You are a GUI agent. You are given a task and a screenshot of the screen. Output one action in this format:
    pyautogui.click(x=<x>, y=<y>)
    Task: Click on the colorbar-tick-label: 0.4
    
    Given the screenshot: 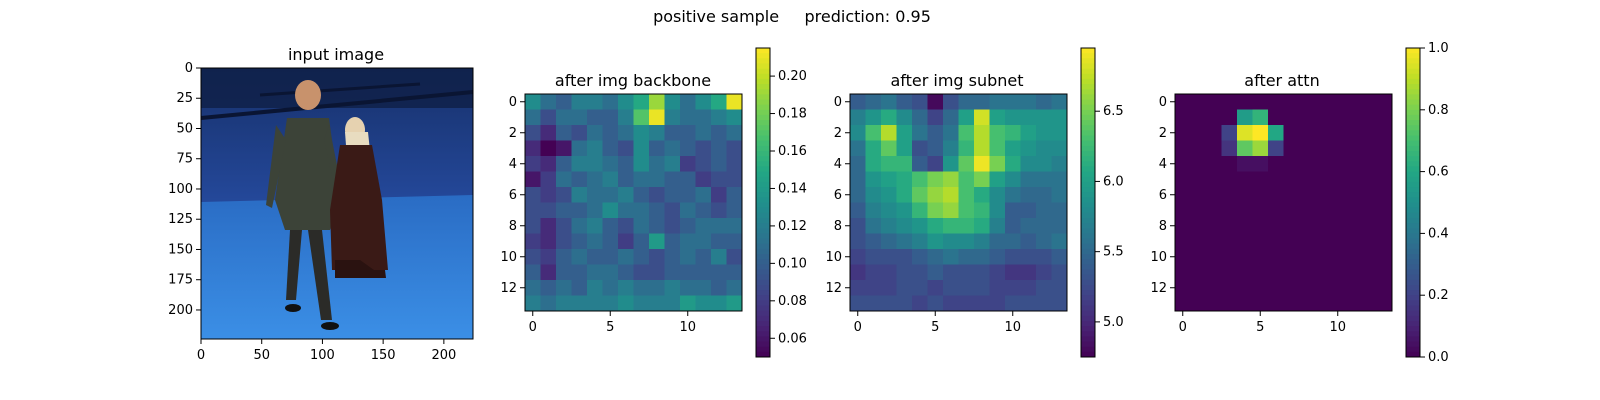 What is the action you would take?
    pyautogui.click(x=1438, y=233)
    